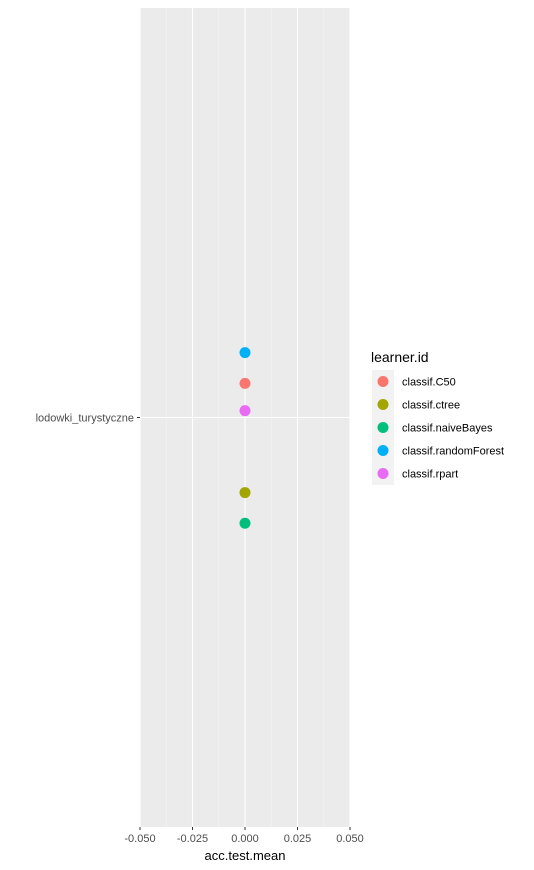 The height and width of the screenshot is (870, 534). I want to click on x-tick-label: 0.025, so click(298, 839).